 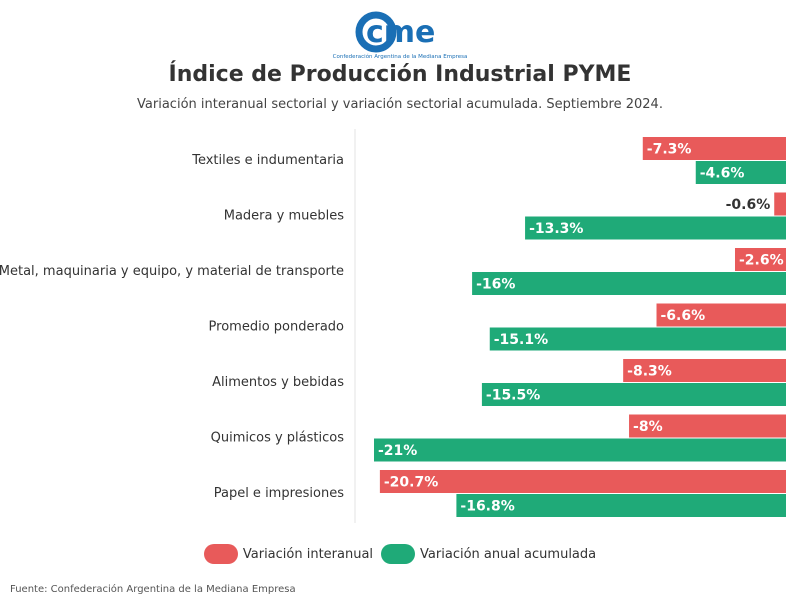 What do you see at coordinates (513, 396) in the screenshot?
I see `bar-value-label: -15.5%` at bounding box center [513, 396].